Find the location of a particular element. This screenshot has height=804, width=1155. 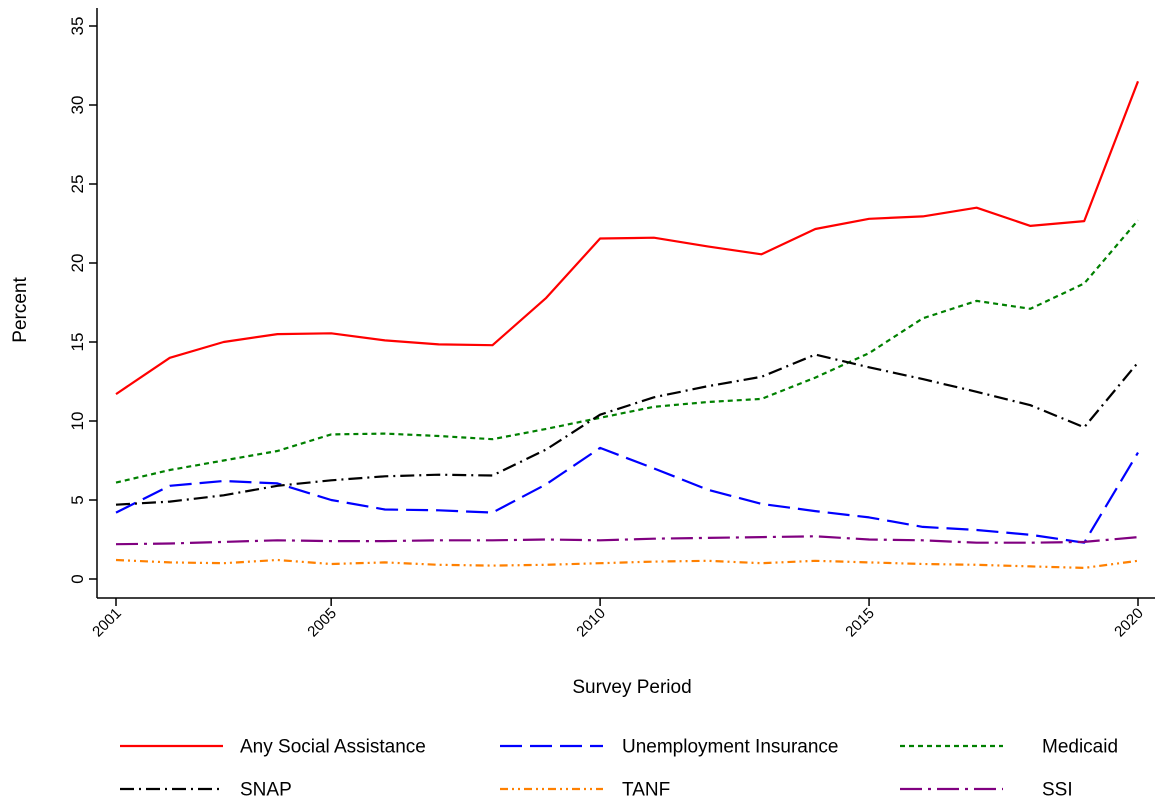

x-tick-label: 2005 is located at coordinates (322, 623).